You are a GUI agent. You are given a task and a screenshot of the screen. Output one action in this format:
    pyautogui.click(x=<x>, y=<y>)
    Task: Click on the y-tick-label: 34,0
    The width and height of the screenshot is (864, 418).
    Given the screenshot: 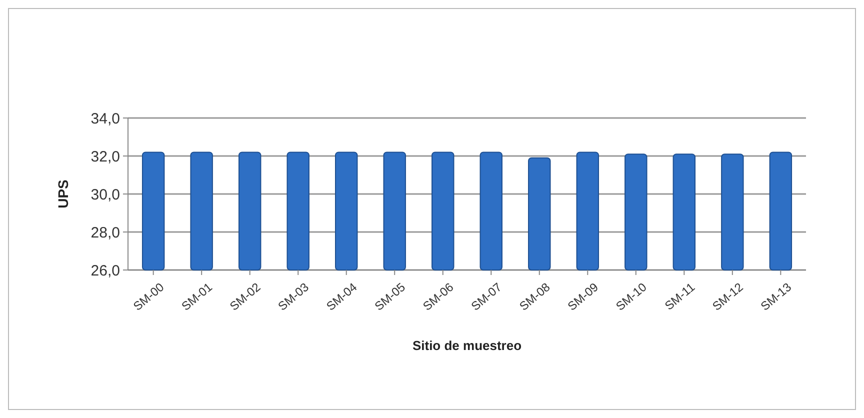 What is the action you would take?
    pyautogui.click(x=105, y=119)
    